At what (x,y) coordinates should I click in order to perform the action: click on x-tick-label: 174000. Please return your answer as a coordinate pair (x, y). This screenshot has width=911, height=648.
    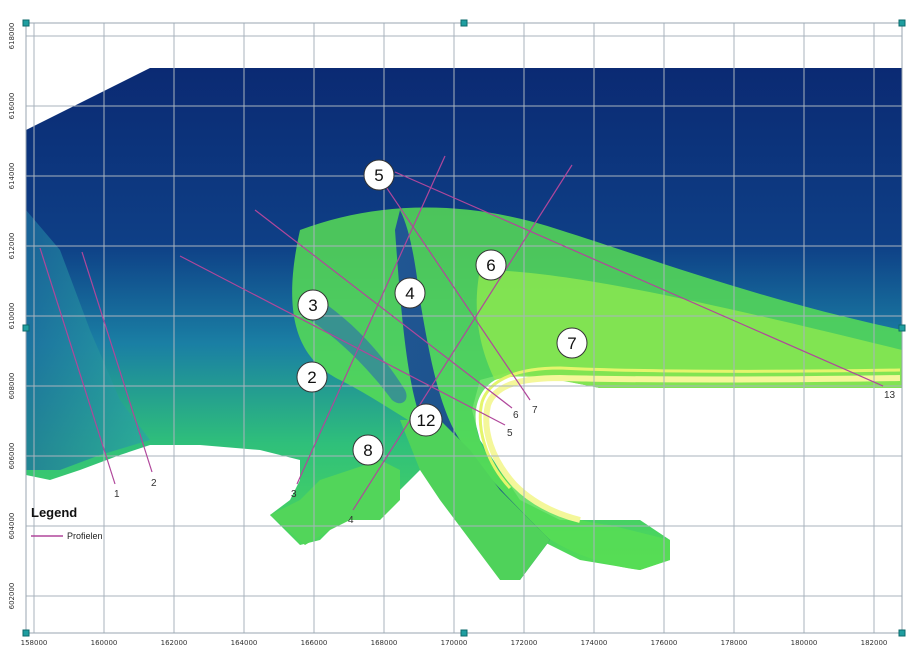
    Looking at the image, I should click on (594, 643).